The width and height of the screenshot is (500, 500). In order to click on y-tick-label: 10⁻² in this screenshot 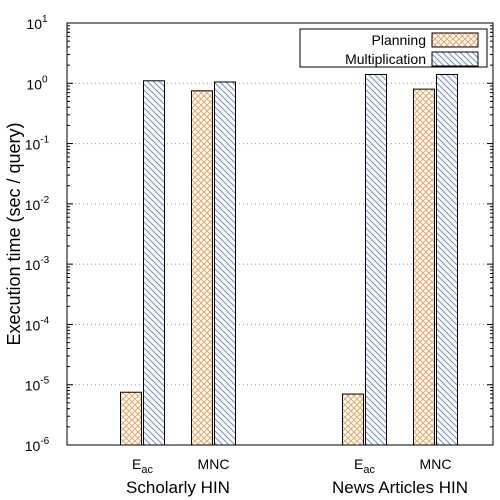, I will do `click(37, 204)`.